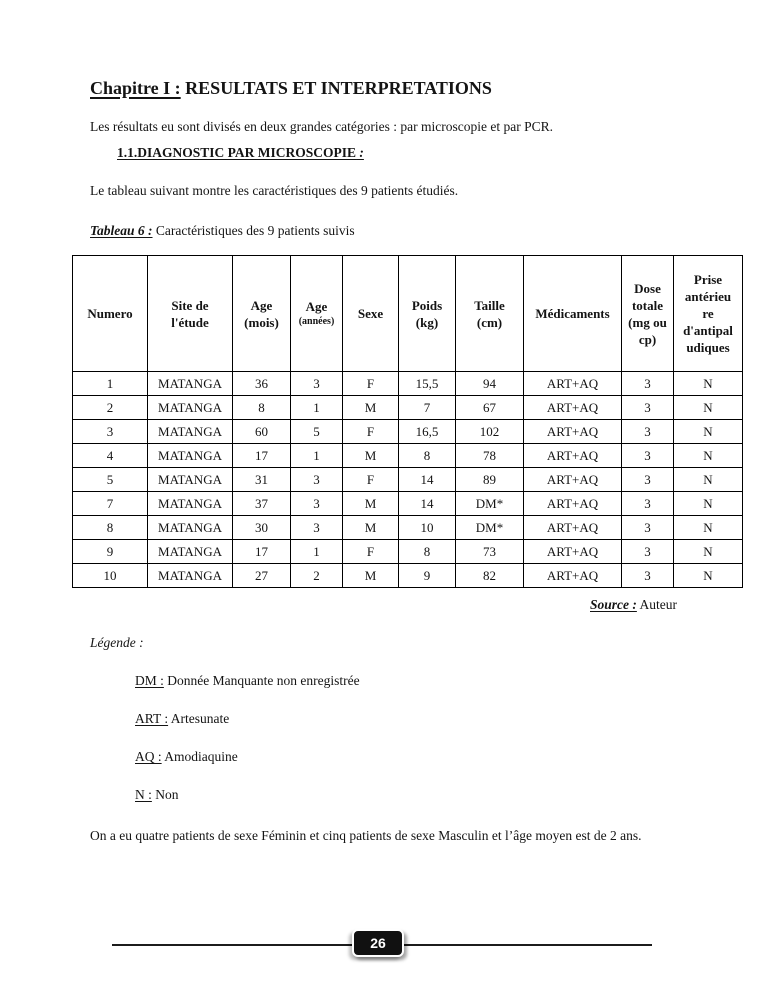 This screenshot has width=765, height=990. I want to click on table-cell: 78, so click(489, 455).